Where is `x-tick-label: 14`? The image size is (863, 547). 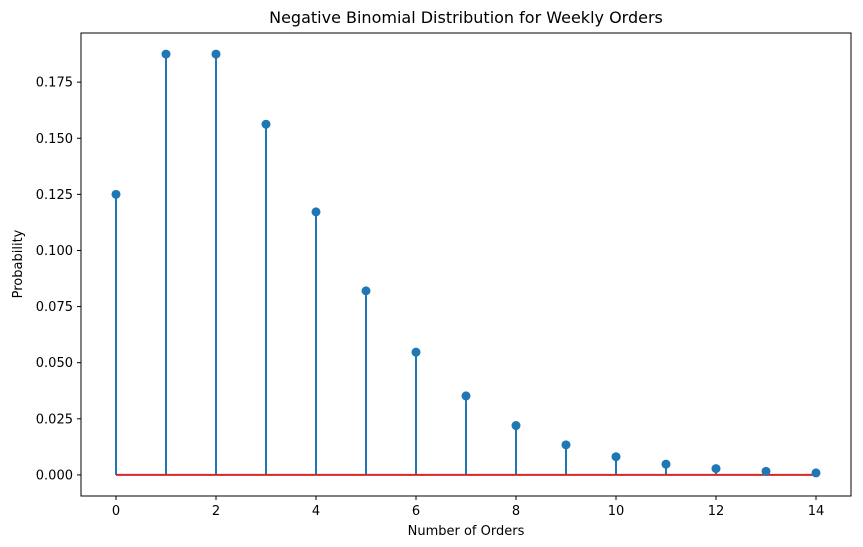
x-tick-label: 14 is located at coordinates (816, 511).